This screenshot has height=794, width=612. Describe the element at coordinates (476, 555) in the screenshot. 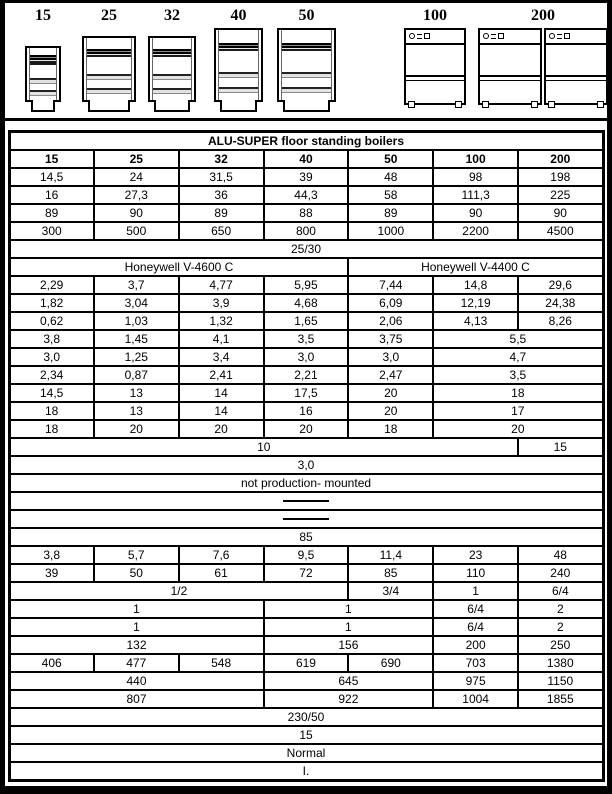

I see `table-cell: 23` at that location.